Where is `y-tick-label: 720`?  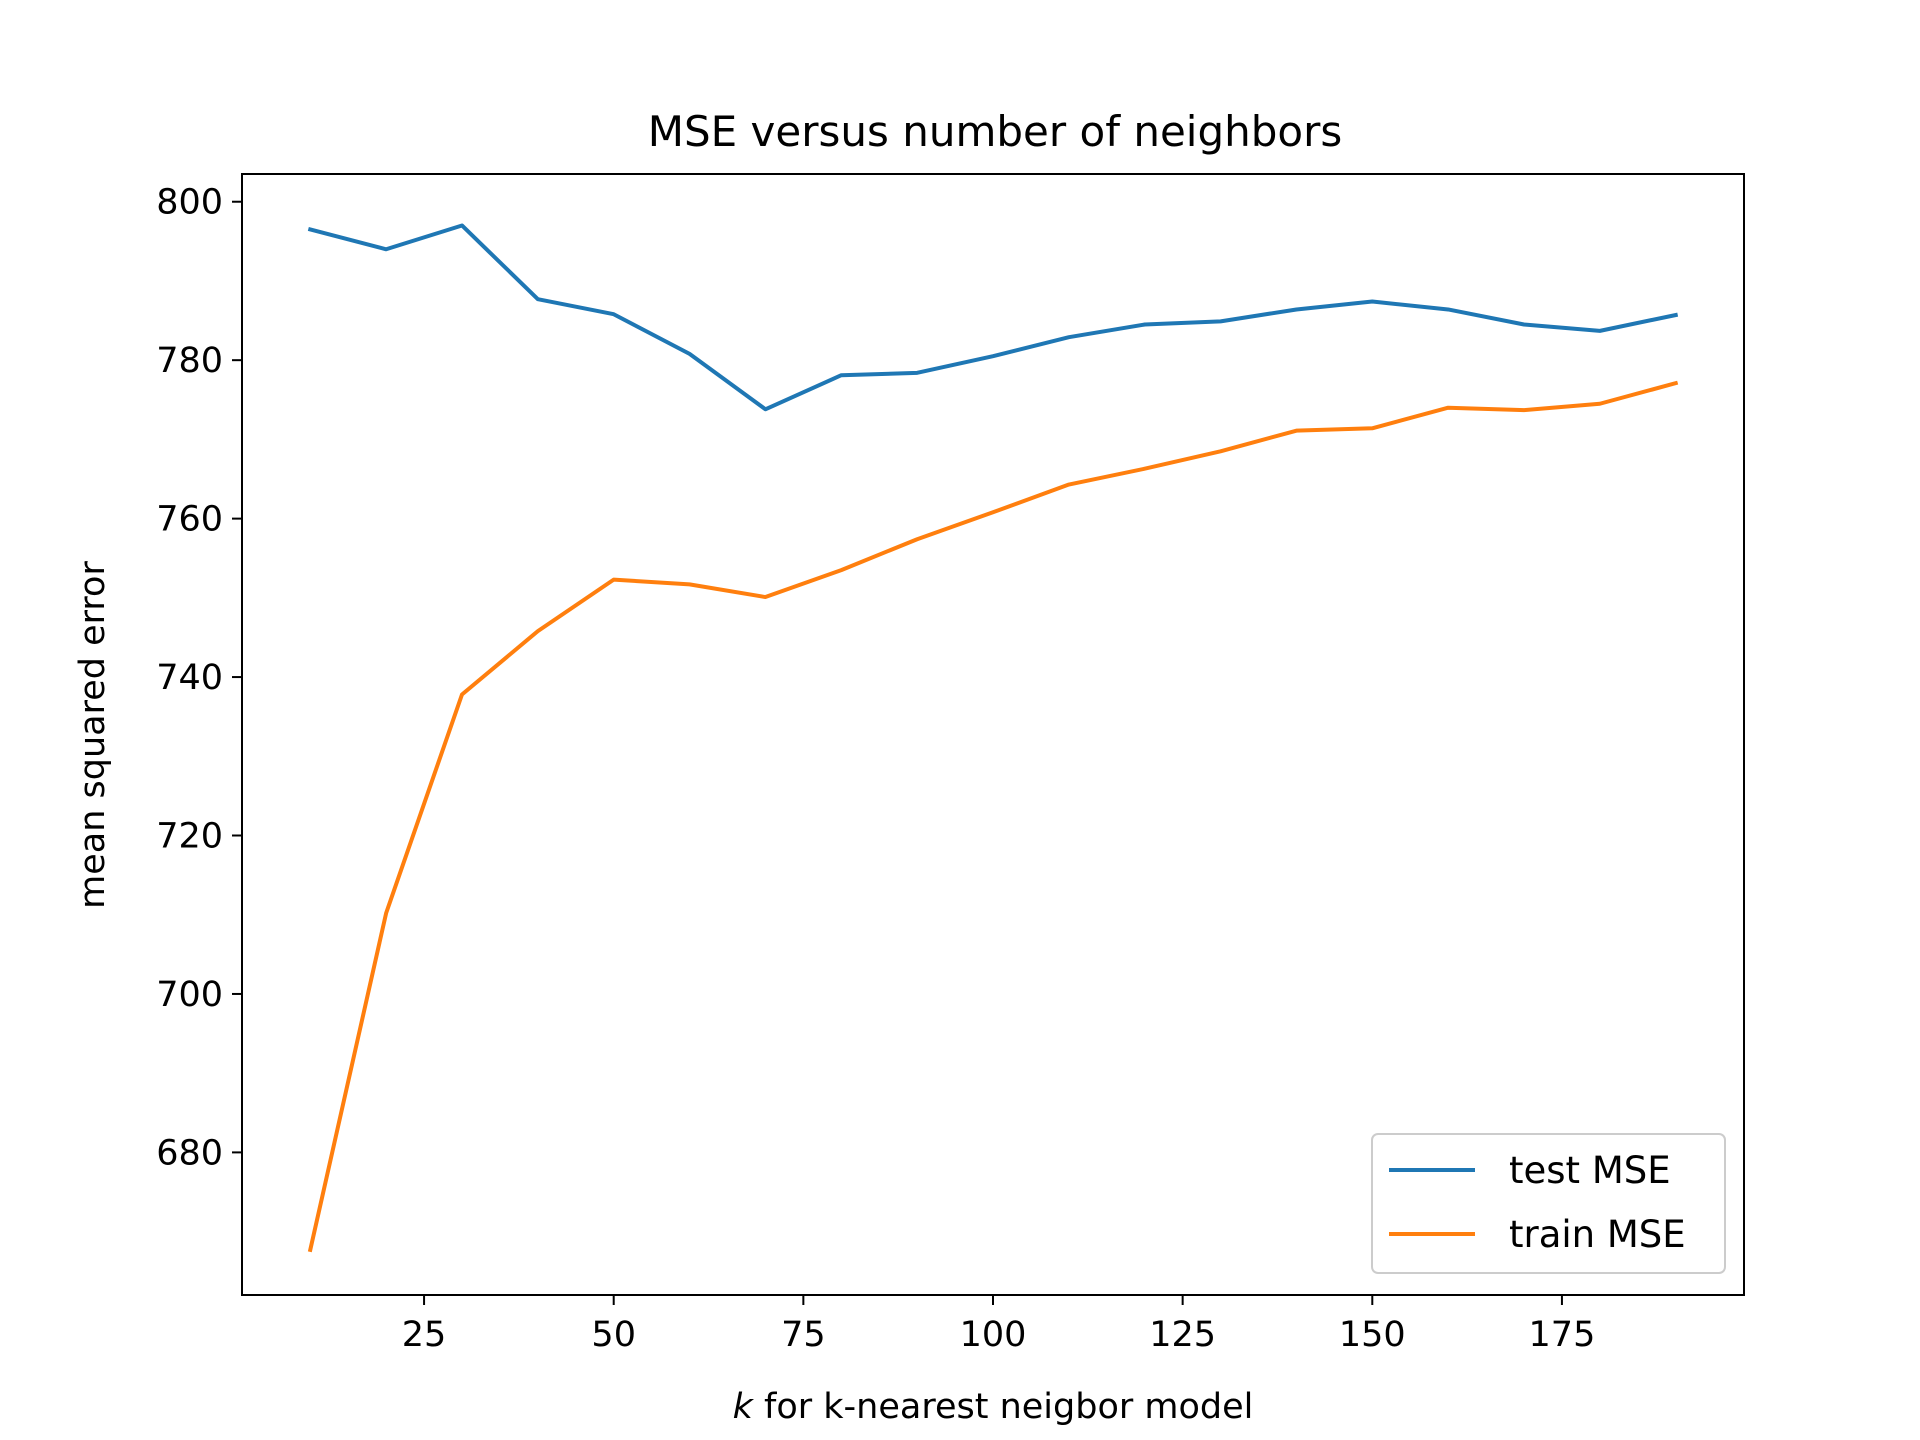
y-tick-label: 720 is located at coordinates (189, 837).